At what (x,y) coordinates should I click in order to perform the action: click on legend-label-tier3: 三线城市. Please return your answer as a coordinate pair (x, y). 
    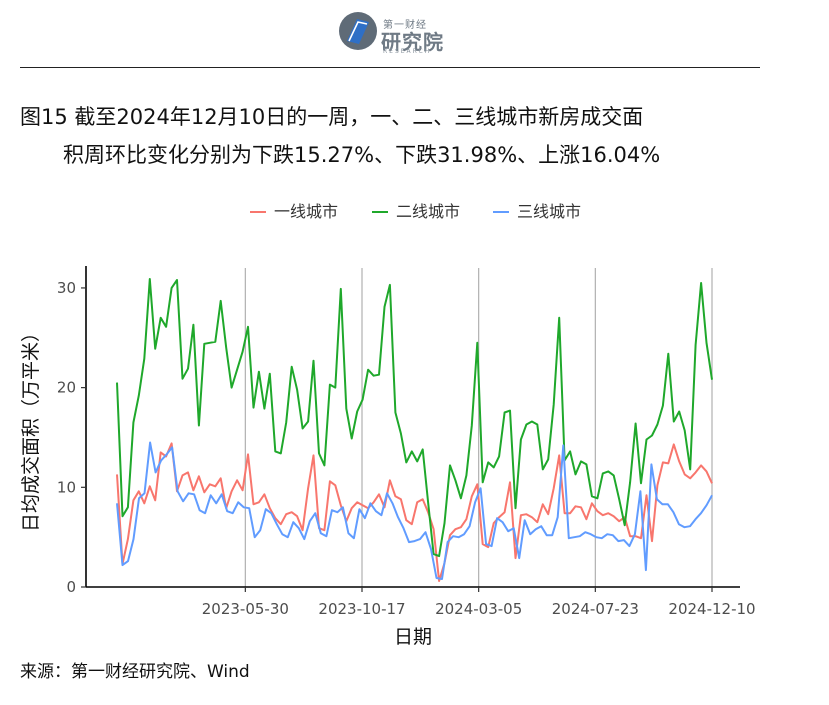
    Looking at the image, I should click on (549, 211).